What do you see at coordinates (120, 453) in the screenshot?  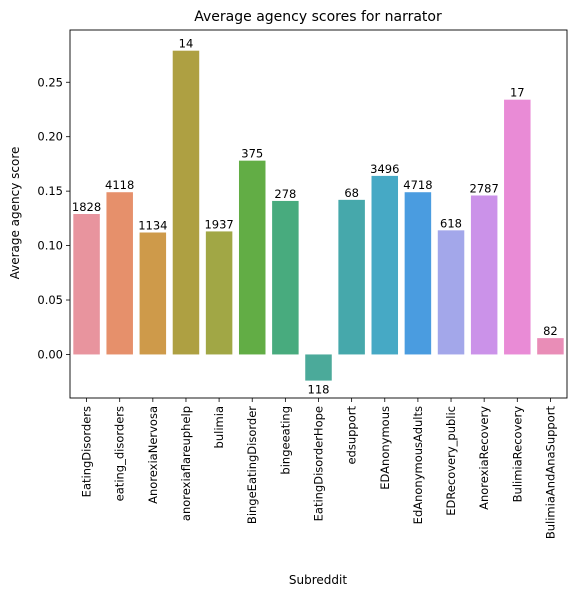 I see `x-tick-label: eating_disorders` at bounding box center [120, 453].